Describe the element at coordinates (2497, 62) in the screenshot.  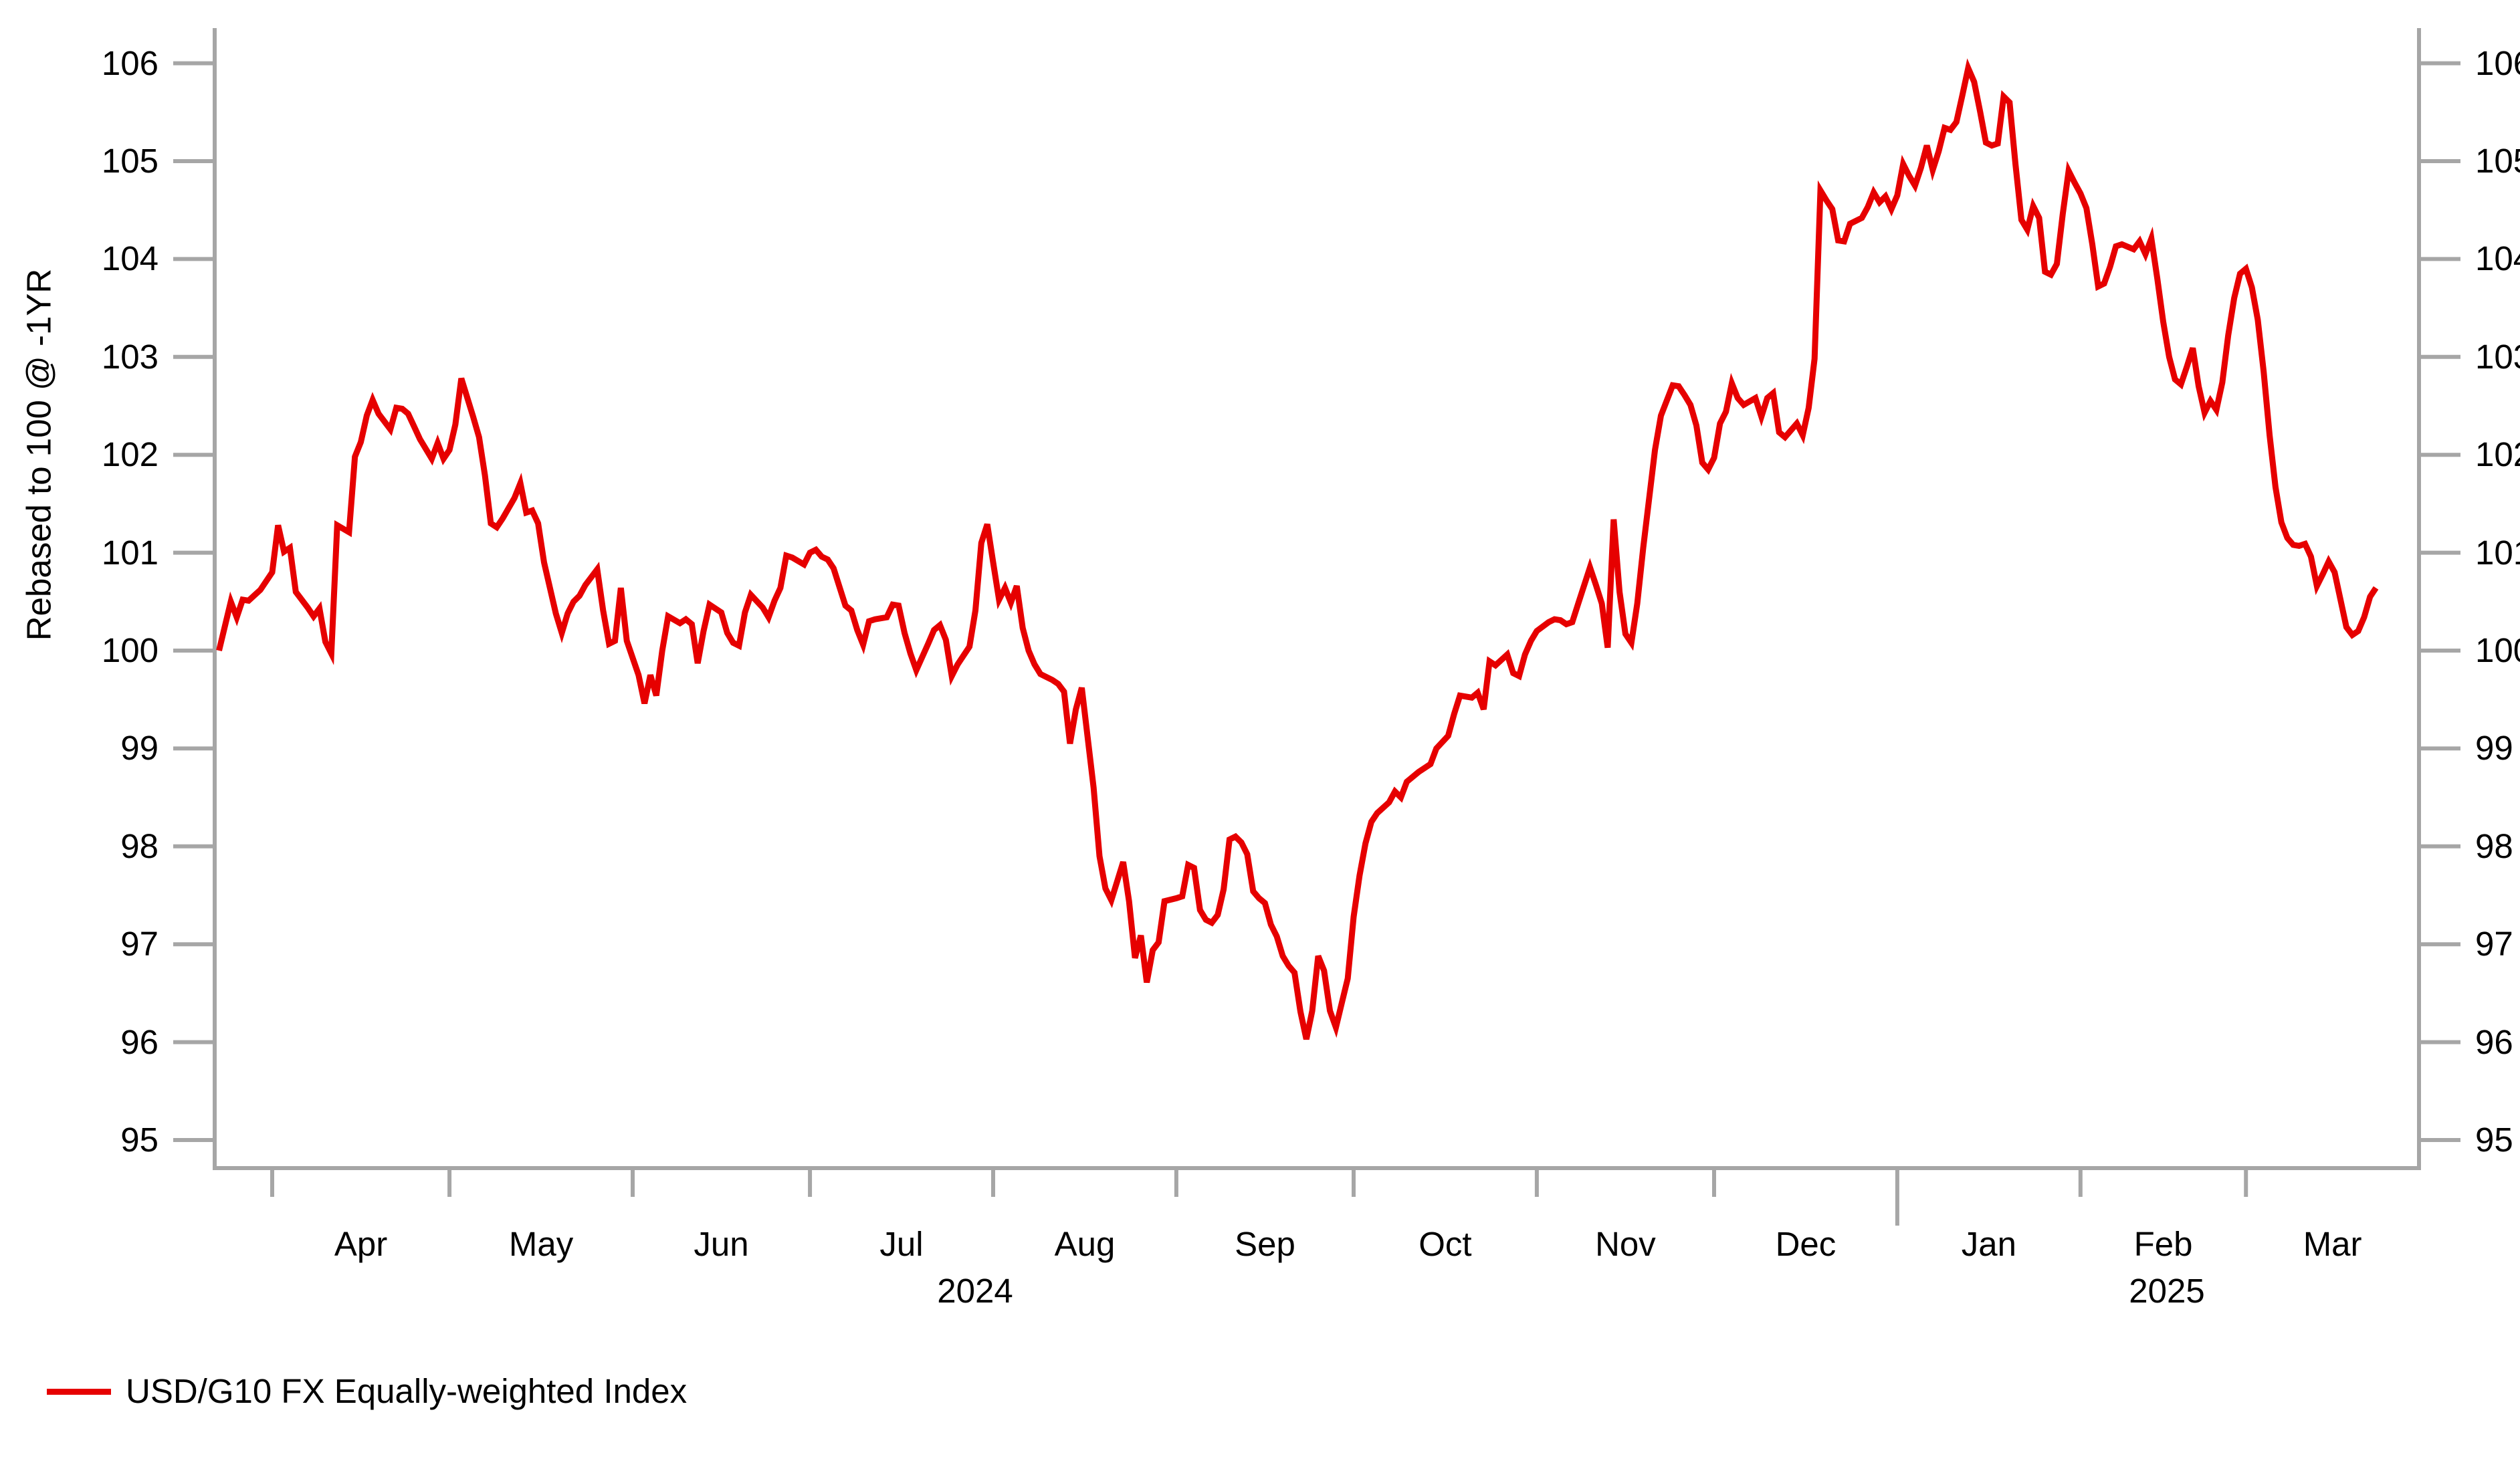
I see `y-tick-label-right: 106` at that location.